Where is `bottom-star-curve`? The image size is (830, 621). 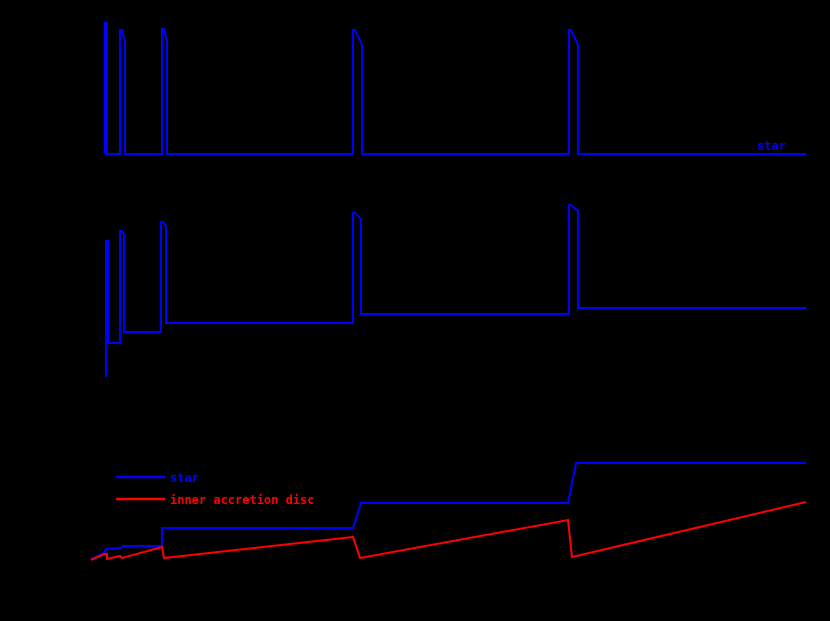 bottom-star-curve is located at coordinates (448, 511).